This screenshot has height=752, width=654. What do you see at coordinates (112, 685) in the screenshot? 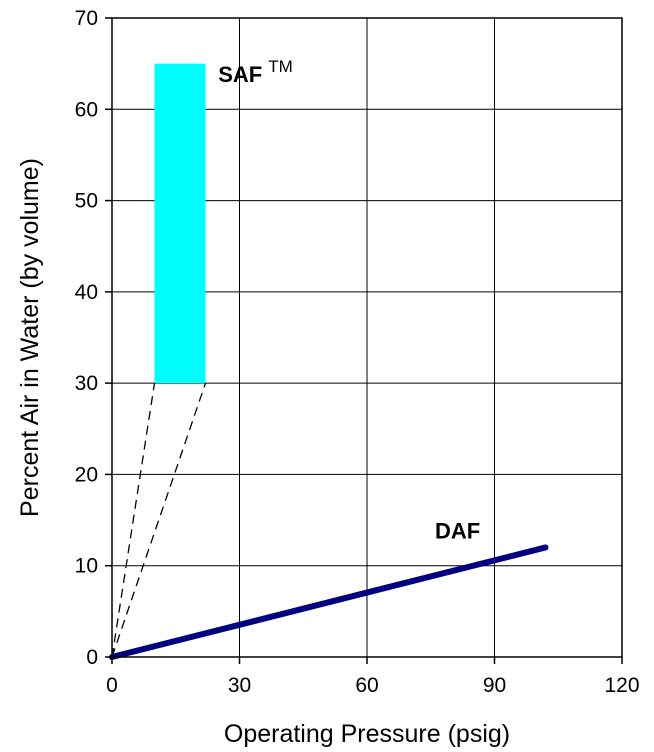
I see `x-tick-label: 0` at bounding box center [112, 685].